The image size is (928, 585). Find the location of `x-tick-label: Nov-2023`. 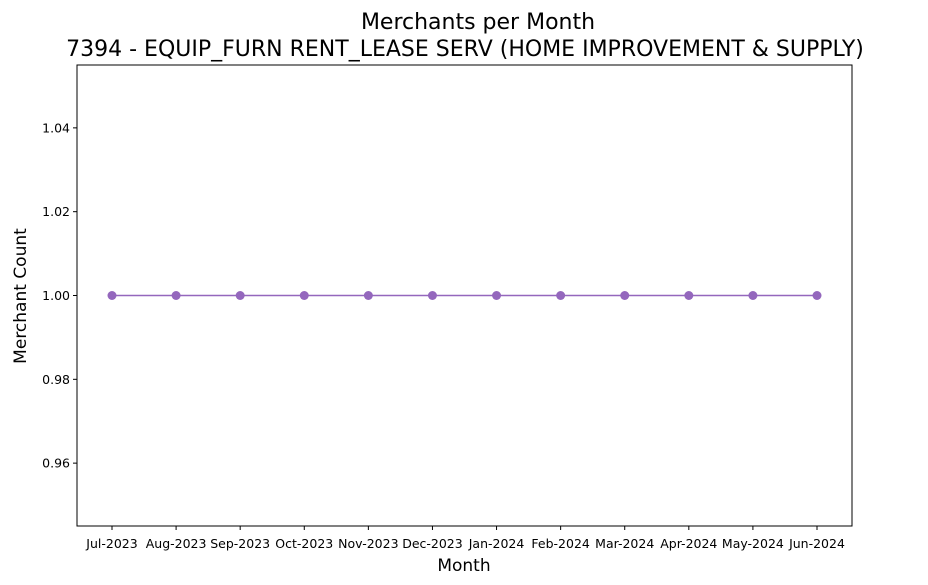

x-tick-label: Nov-2023 is located at coordinates (368, 543).